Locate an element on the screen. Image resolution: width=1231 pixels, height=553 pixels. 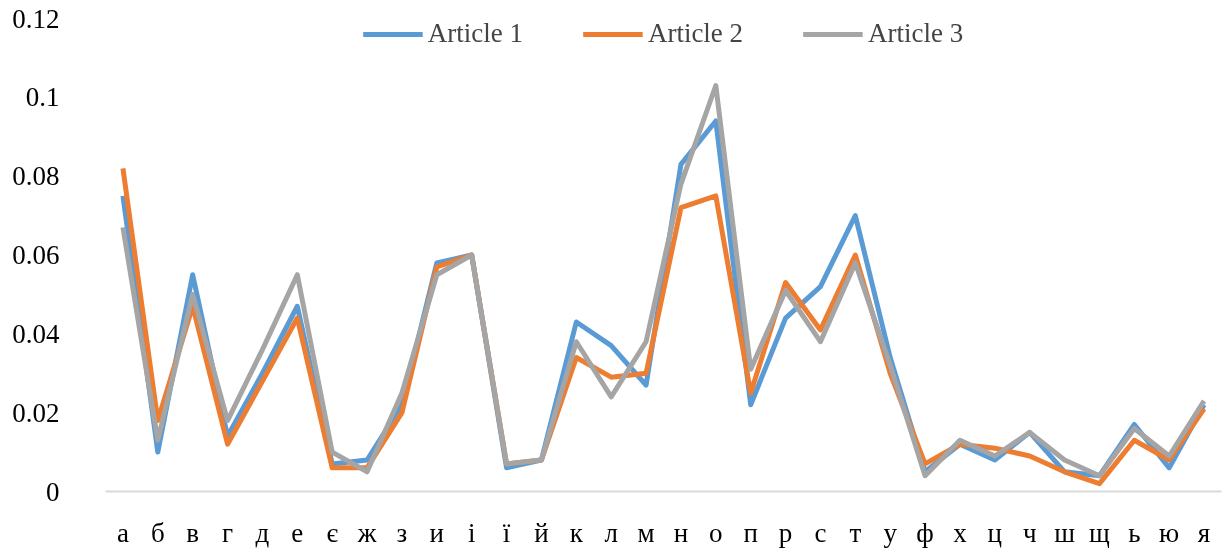
y-tick-label: 0.02 is located at coordinates (36, 412).